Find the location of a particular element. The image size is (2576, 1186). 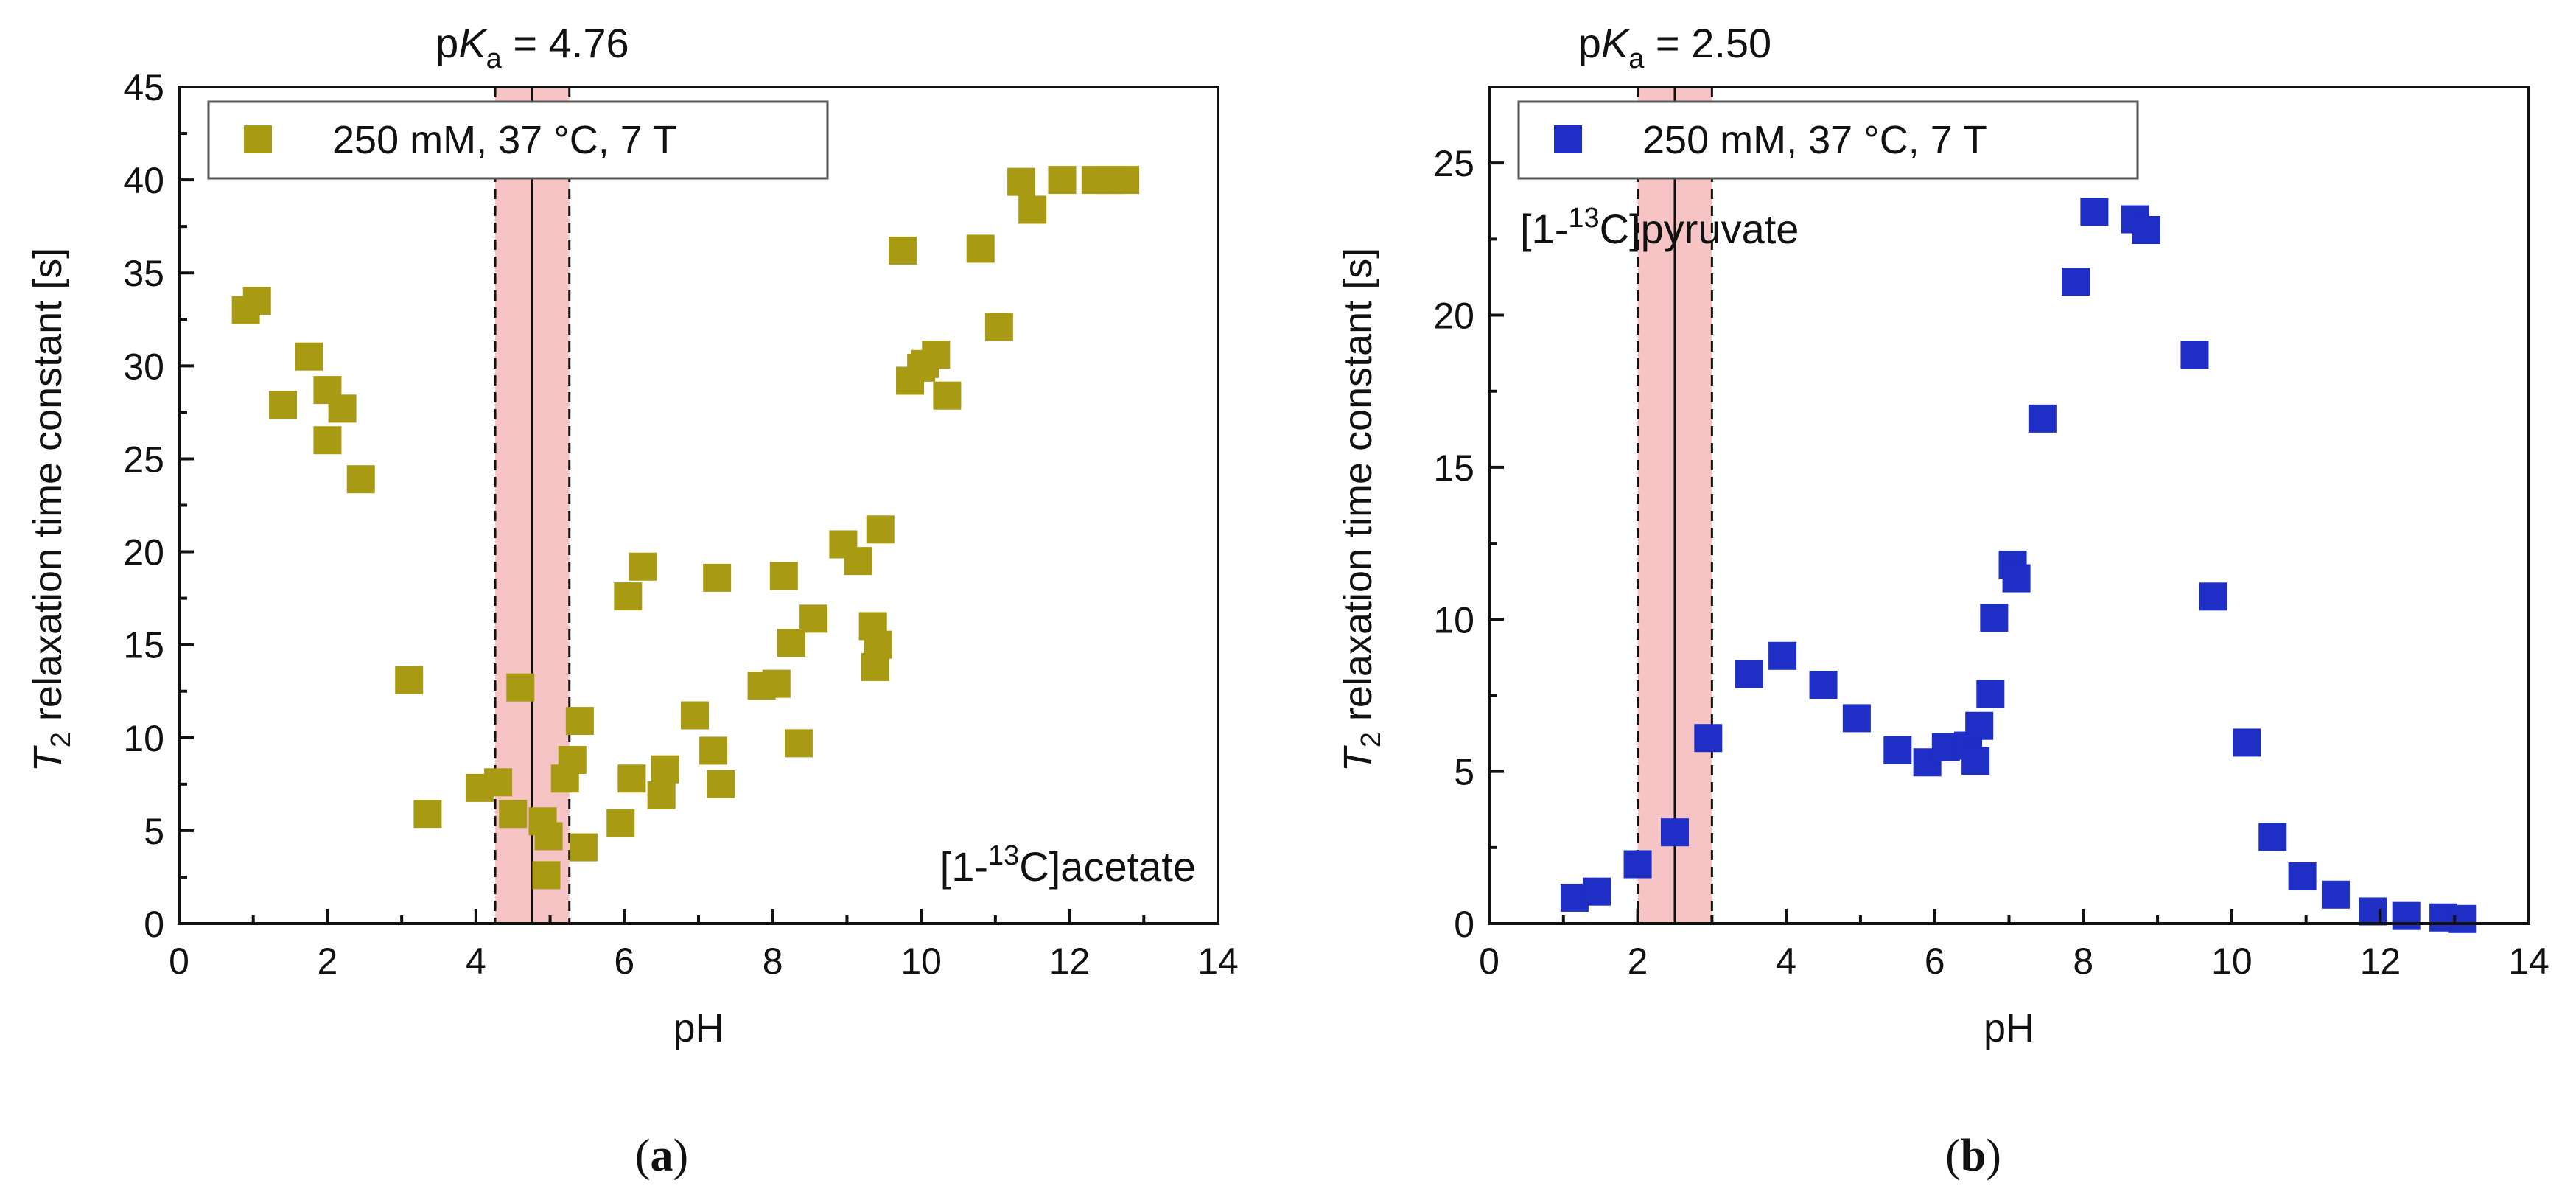

x-tick-label: 14 is located at coordinates (2528, 962).